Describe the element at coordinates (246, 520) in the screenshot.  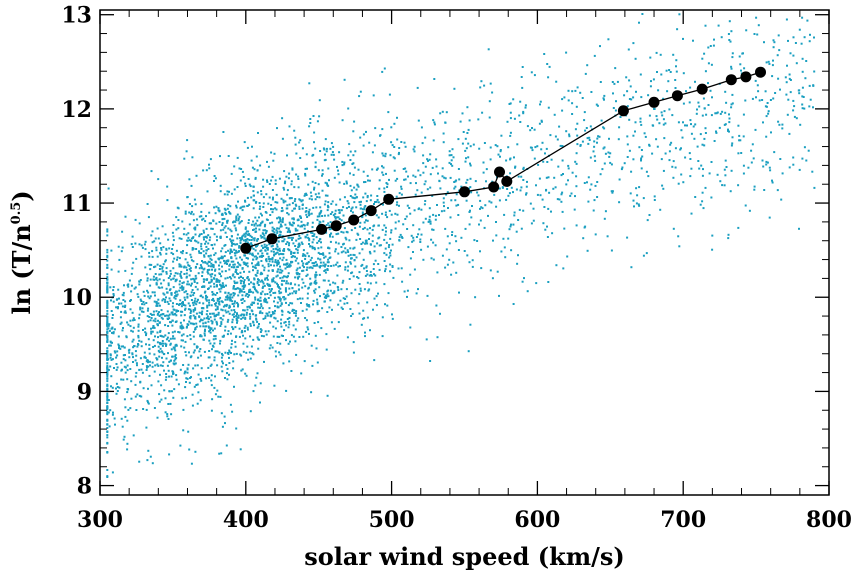
I see `x-tick-label: 400` at that location.